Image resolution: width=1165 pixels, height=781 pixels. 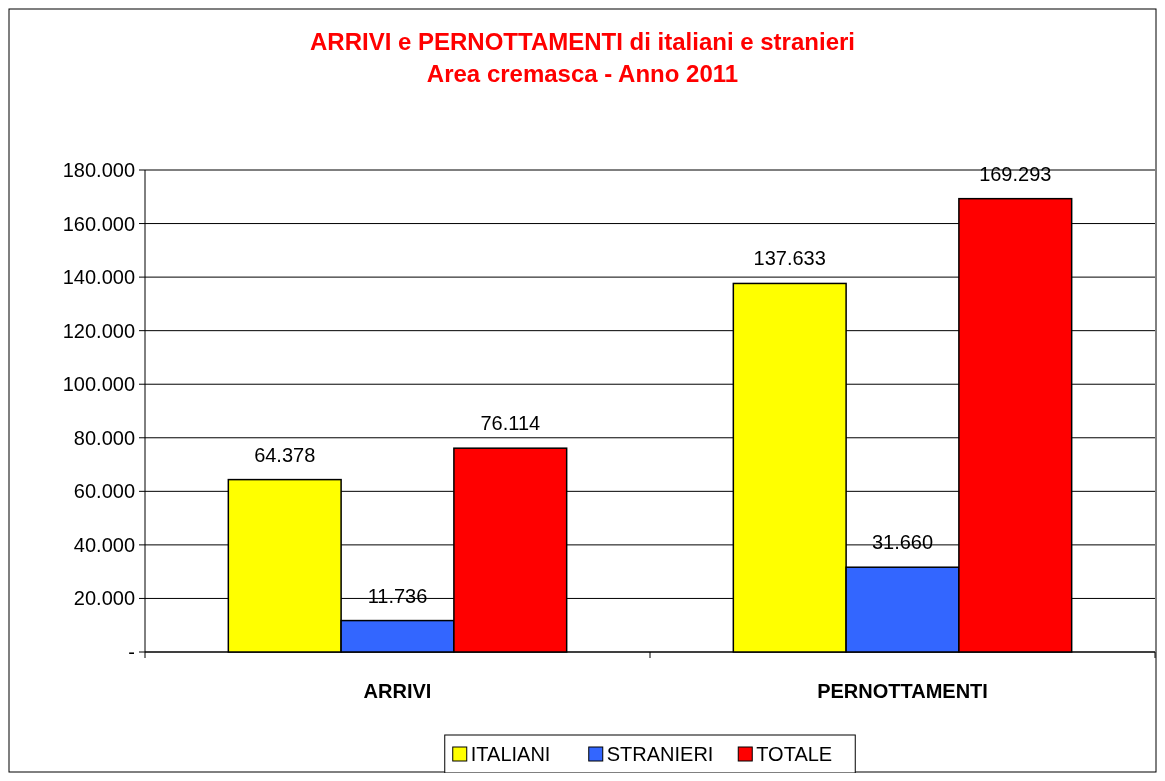 I want to click on data-label: 64.378, so click(x=285, y=454).